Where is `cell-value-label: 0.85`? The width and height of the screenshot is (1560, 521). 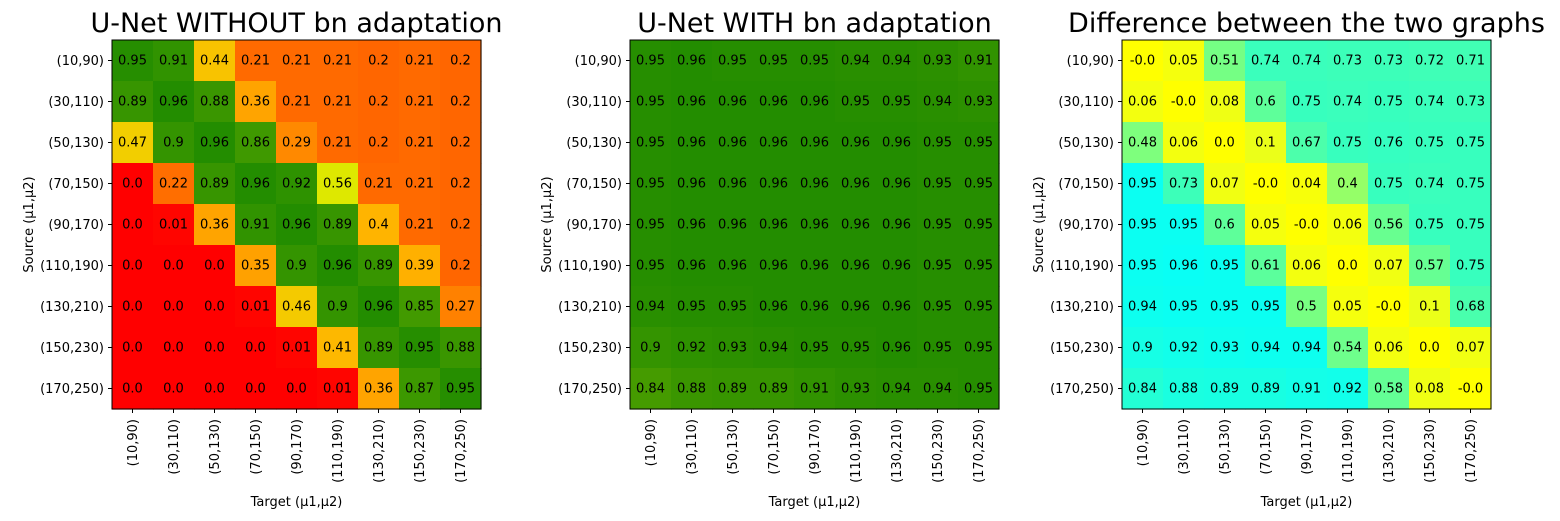 cell-value-label: 0.85 is located at coordinates (419, 307).